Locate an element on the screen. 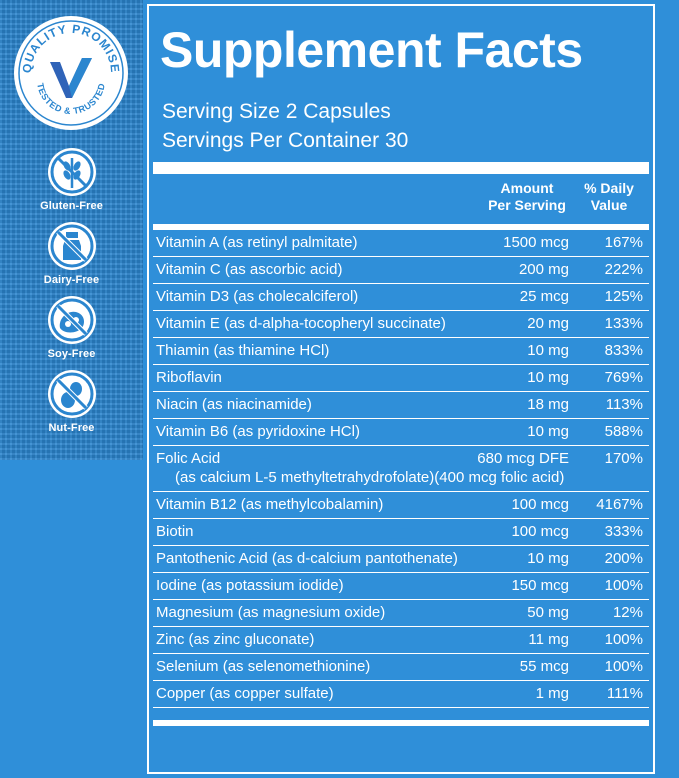 Image resolution: width=679 pixels, height=778 pixels. top-thick-divider is located at coordinates (401, 168).